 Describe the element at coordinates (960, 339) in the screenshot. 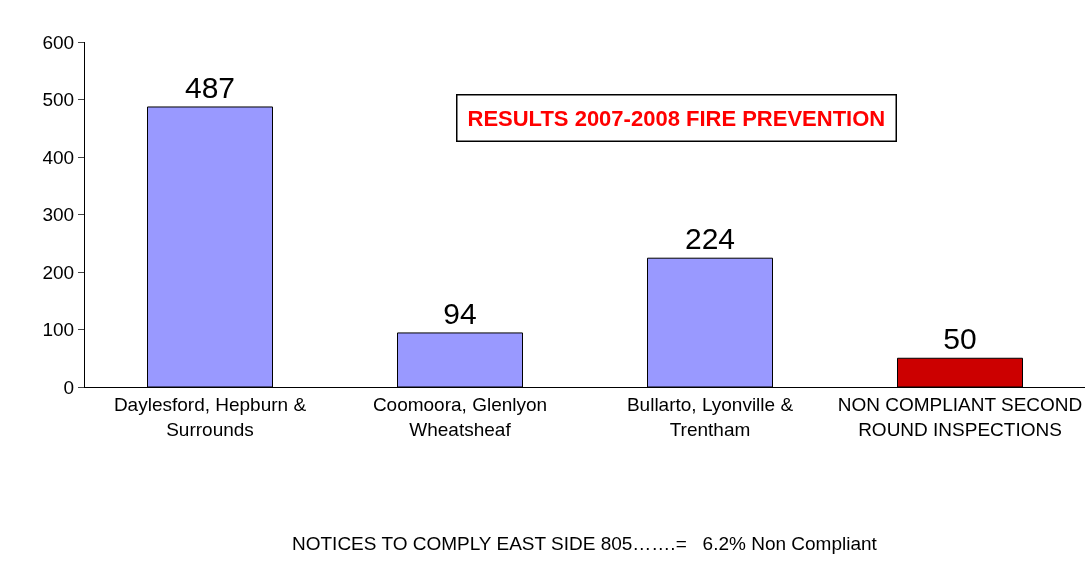

I see `data-label: 50` at that location.